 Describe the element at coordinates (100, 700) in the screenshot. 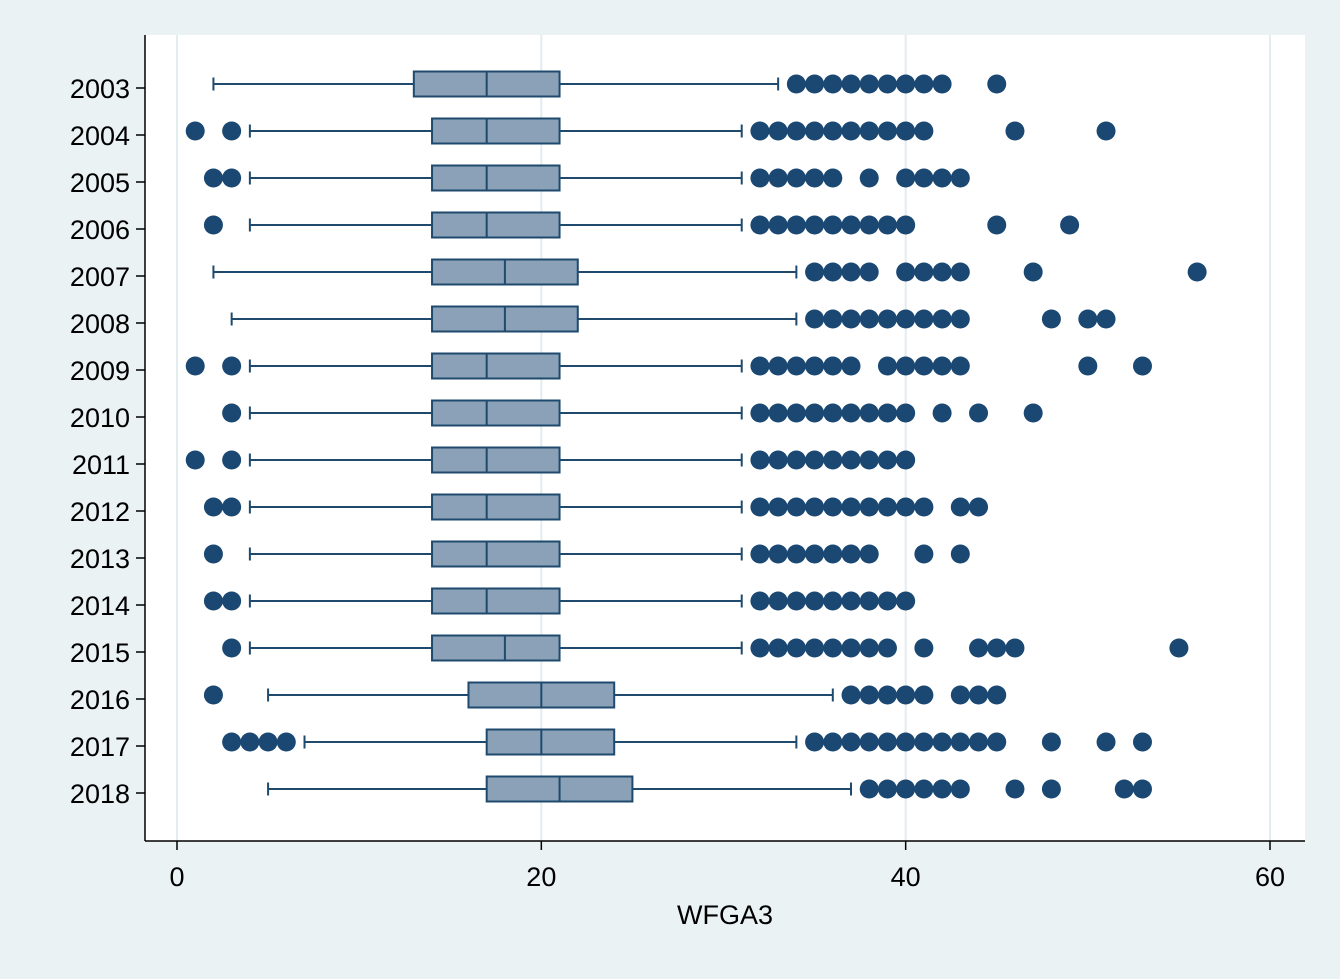

I see `y-tick-label: 2016` at that location.